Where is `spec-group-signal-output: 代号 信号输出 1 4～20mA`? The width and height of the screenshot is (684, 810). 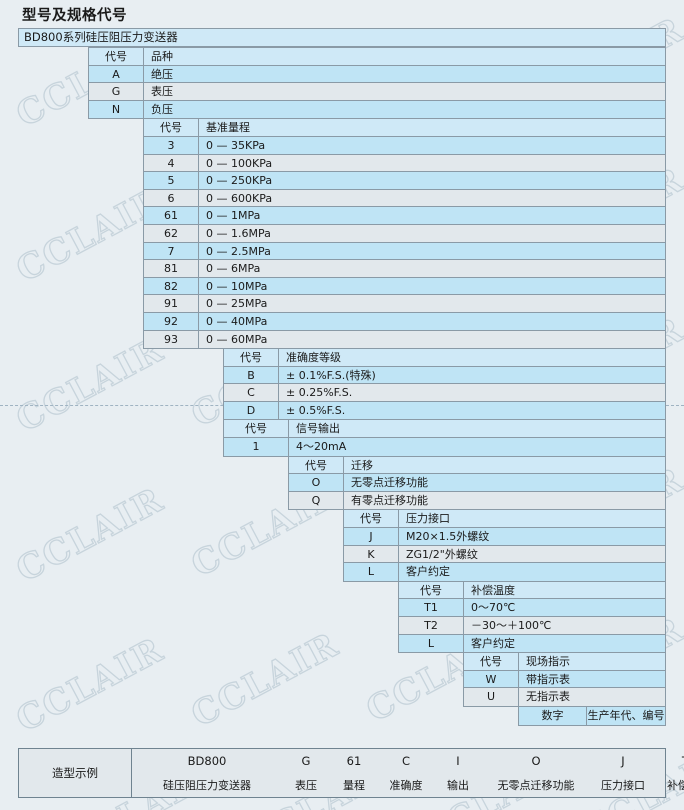 spec-group-signal-output: 代号 信号输出 1 4～20mA is located at coordinates (444, 438).